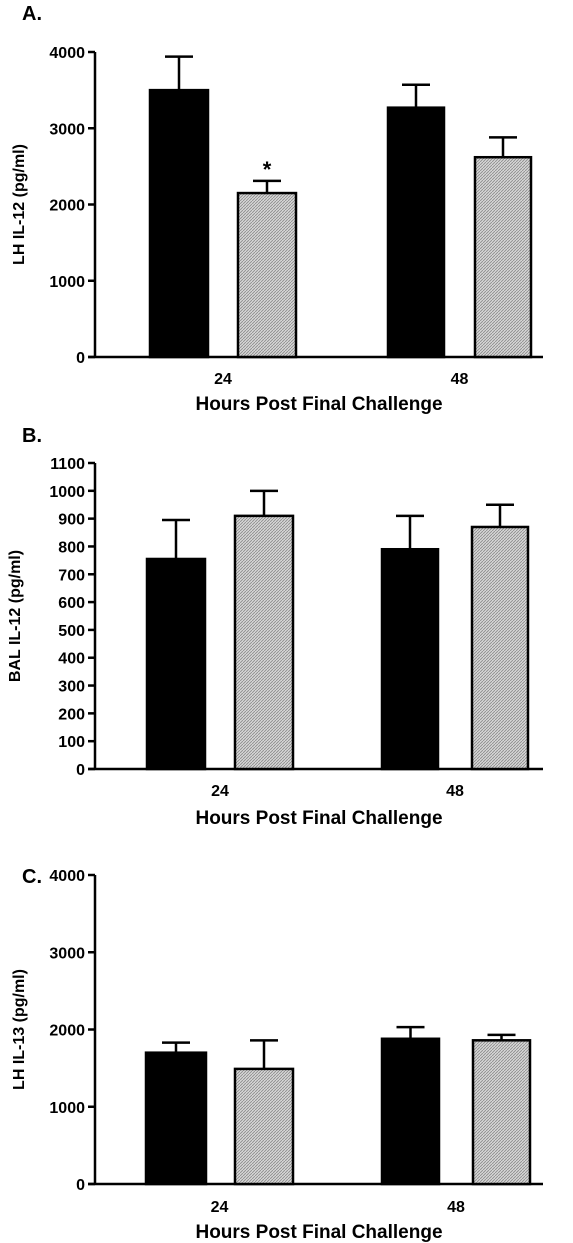  I want to click on panel-label: B., so click(32, 436).